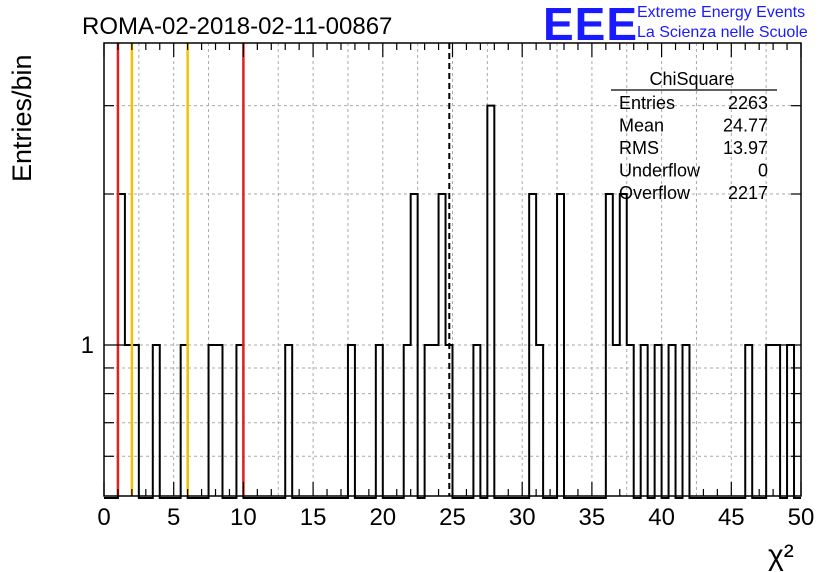 This screenshot has width=836, height=572. I want to click on x-tick-label: 10, so click(243, 517).